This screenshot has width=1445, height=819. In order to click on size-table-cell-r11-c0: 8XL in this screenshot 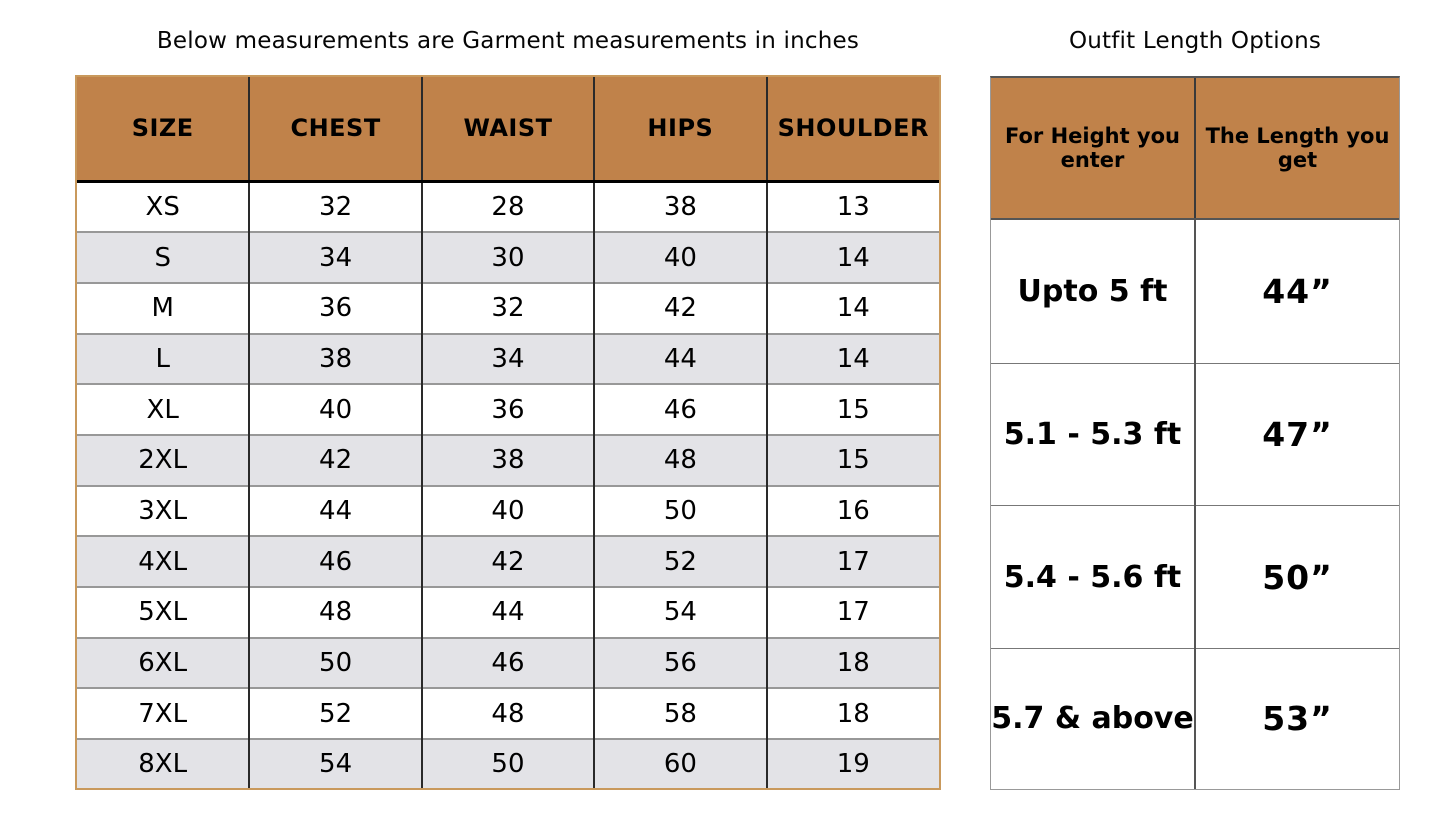, I will do `click(164, 762)`.